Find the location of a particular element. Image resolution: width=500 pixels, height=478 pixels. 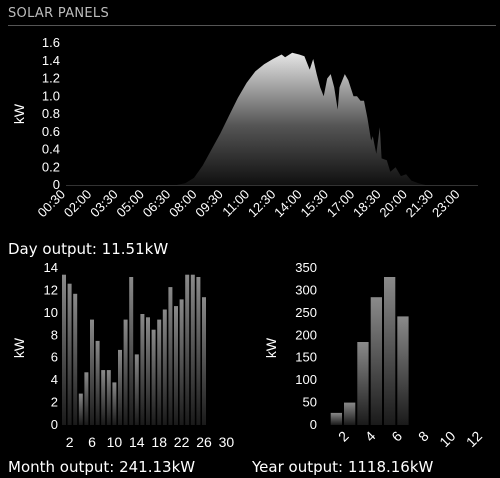

year-x-tick-label: 8 is located at coordinates (423, 436).